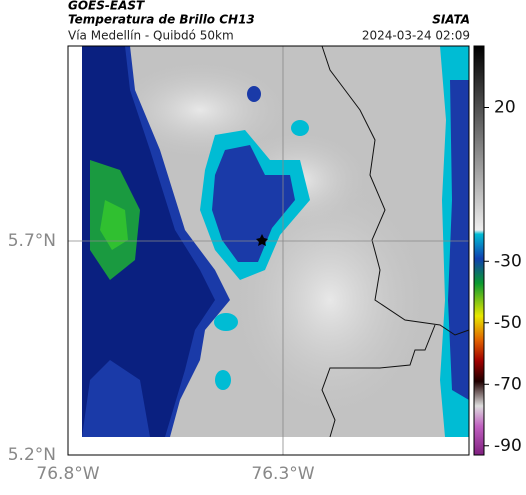 The image size is (526, 495). Describe the element at coordinates (479, 250) in the screenshot. I see `colorbar` at that location.